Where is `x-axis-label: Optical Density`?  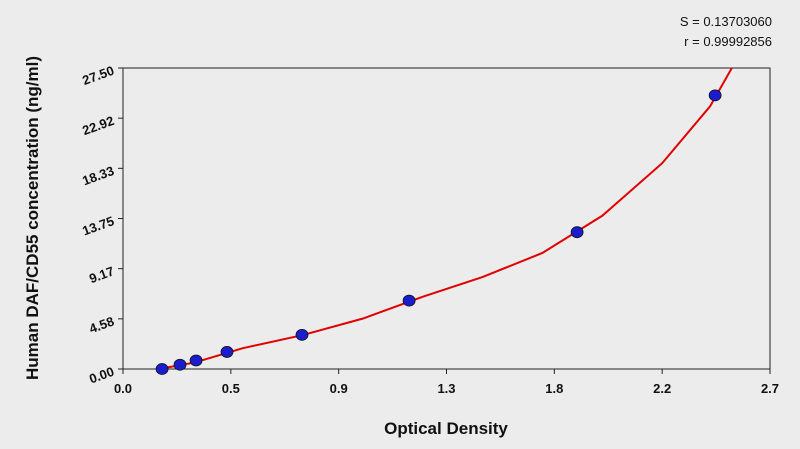
x-axis-label: Optical Density is located at coordinates (446, 428).